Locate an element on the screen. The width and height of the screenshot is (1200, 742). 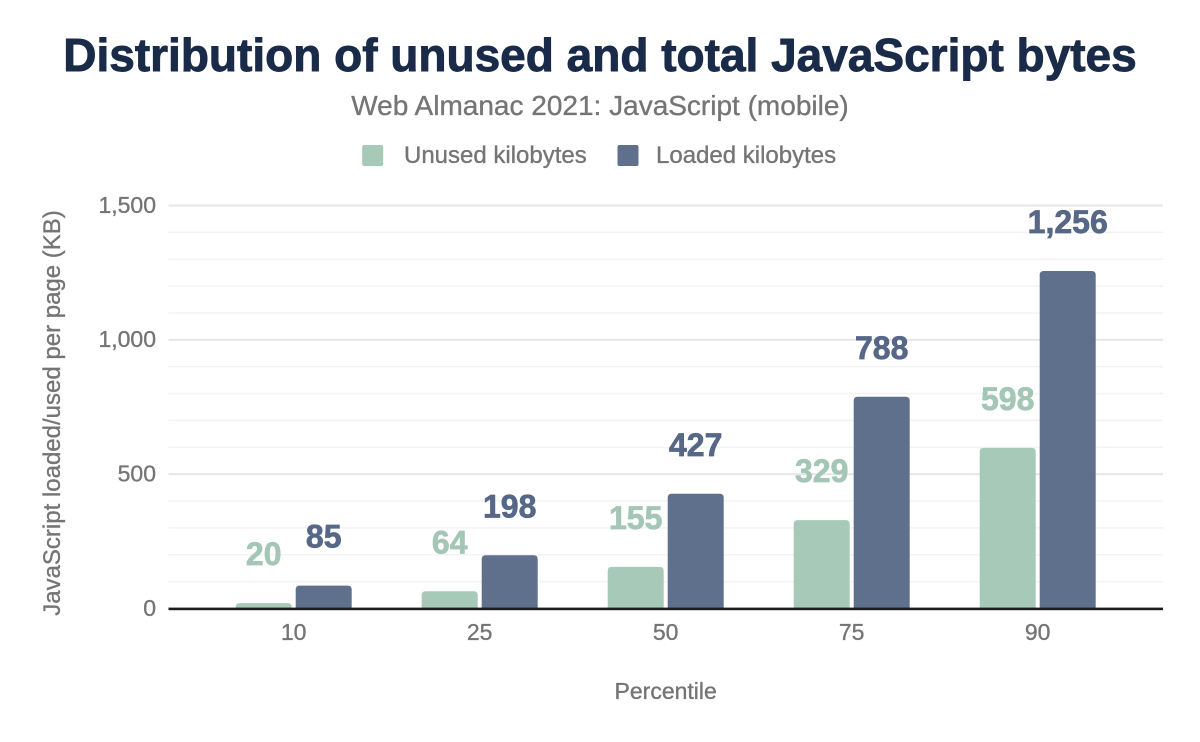
svg-text: 50 is located at coordinates (666, 632).